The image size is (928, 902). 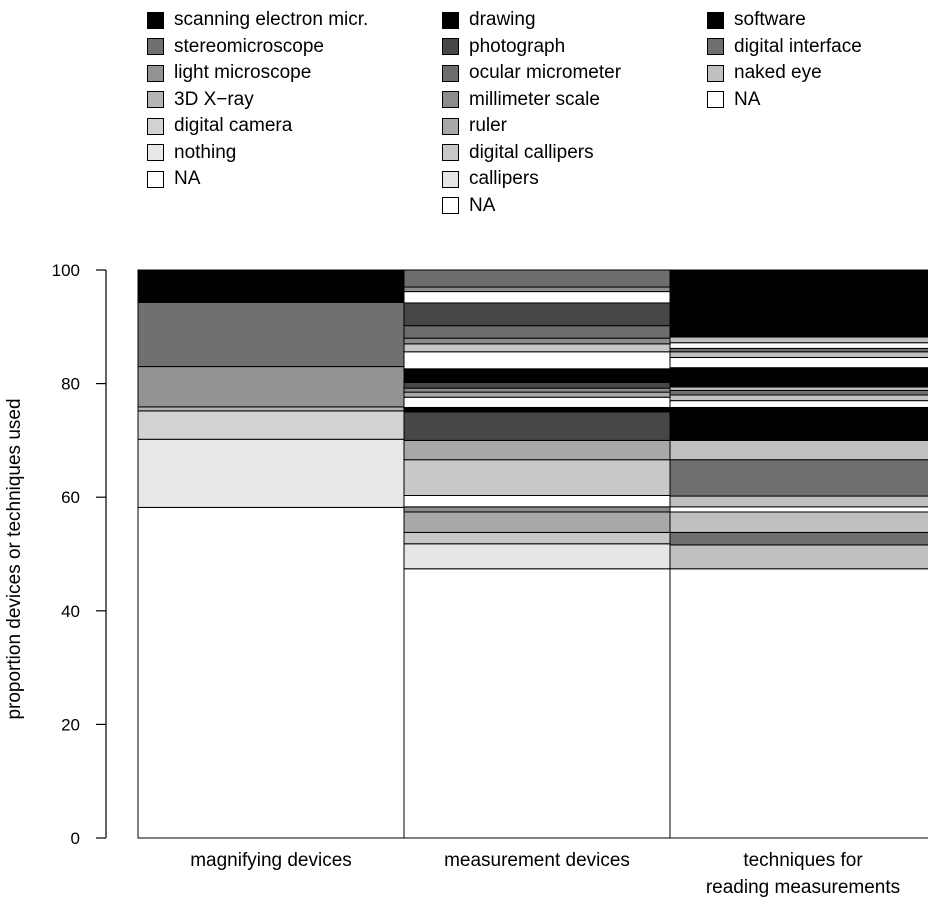 I want to click on legend-label: nothing, so click(x=205, y=152).